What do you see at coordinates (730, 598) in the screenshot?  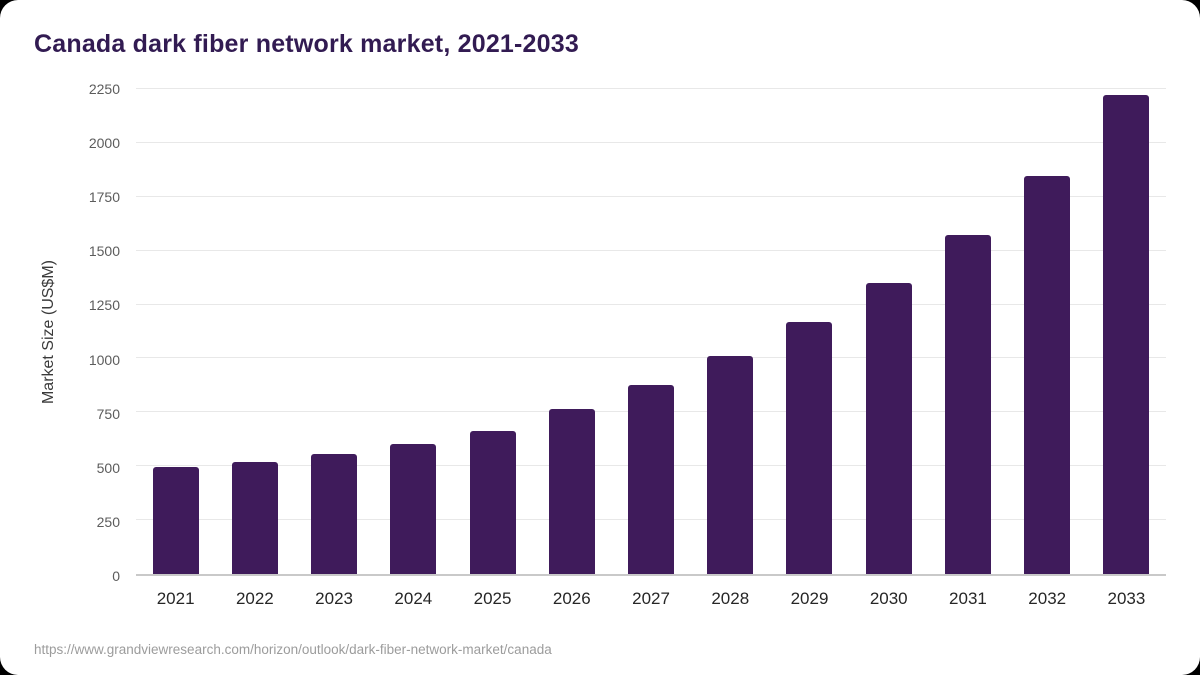 I see `x-tick-label-2028: 2028` at bounding box center [730, 598].